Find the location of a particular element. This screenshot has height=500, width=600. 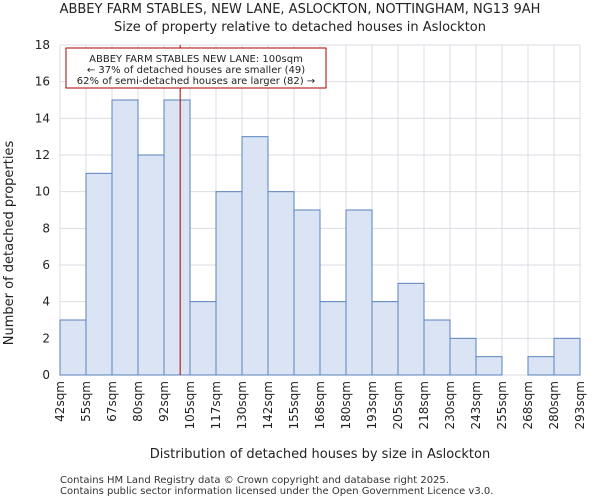

x-tick-label: 142sqm is located at coordinates (268, 405).